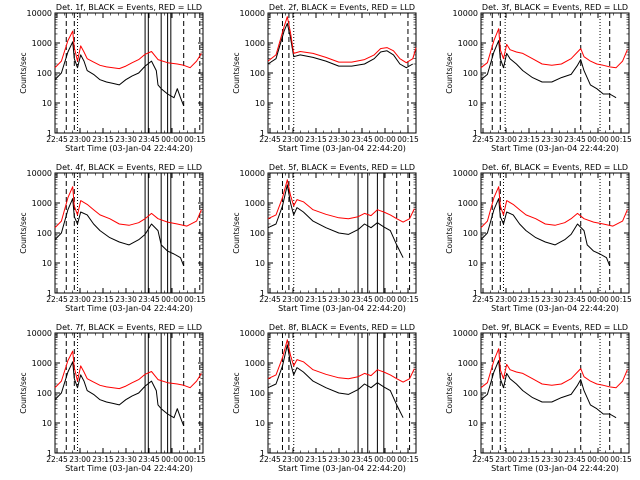  Describe the element at coordinates (342, 7) in the screenshot. I see `panel-title: Det. 2f, BLACK = Events, RED = LLD` at that location.